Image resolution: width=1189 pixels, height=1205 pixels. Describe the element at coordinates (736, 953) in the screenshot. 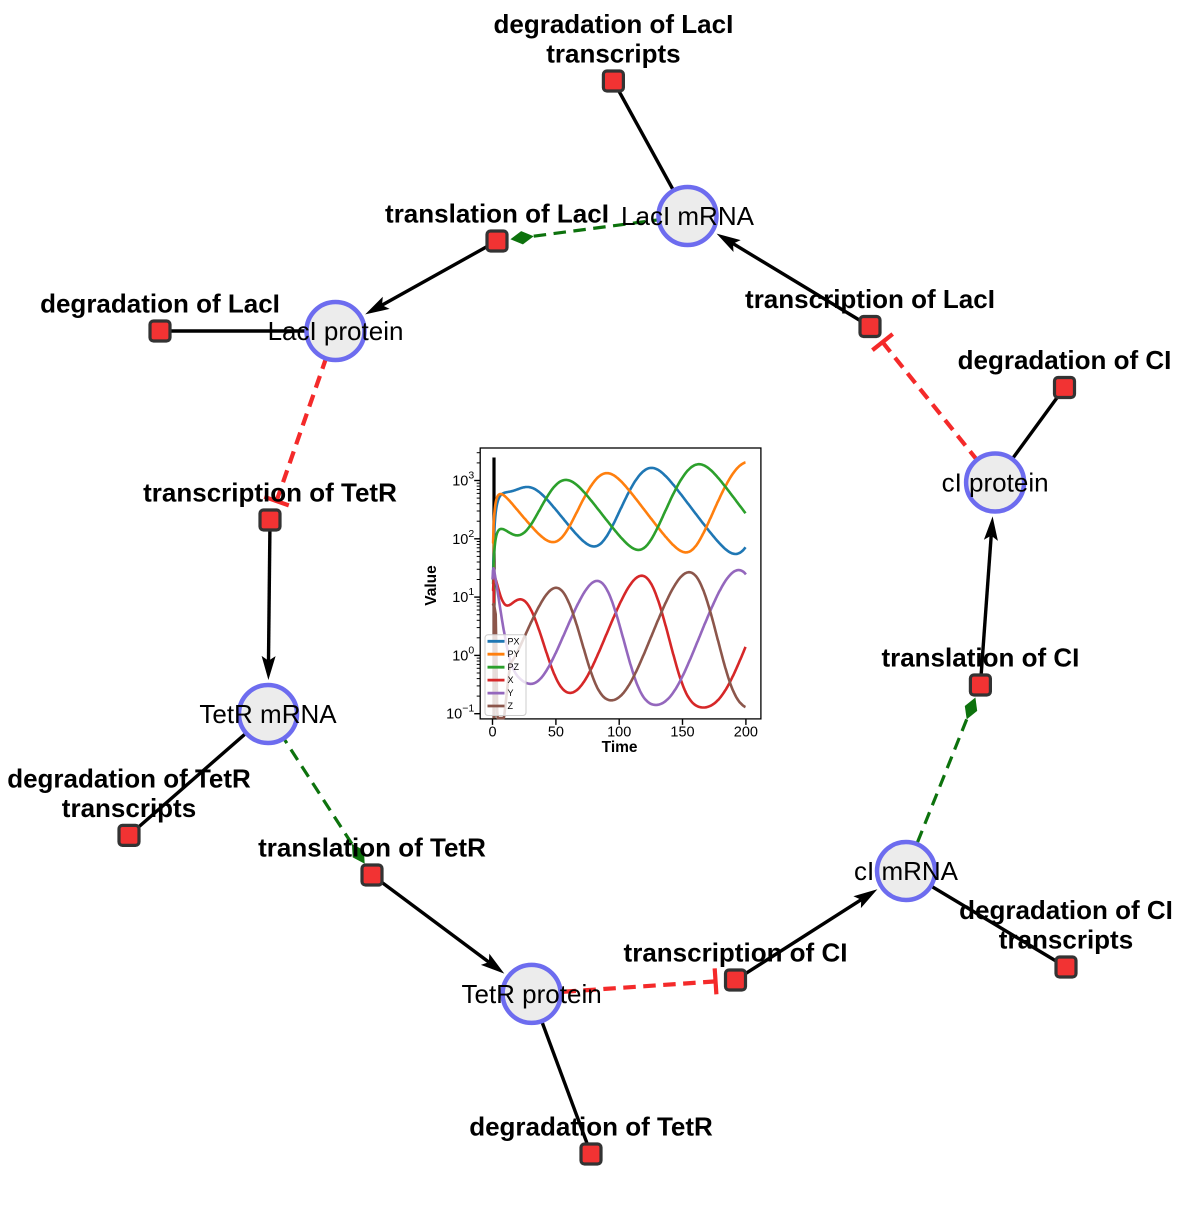

I see `svg-text: transcription of CI` at that location.